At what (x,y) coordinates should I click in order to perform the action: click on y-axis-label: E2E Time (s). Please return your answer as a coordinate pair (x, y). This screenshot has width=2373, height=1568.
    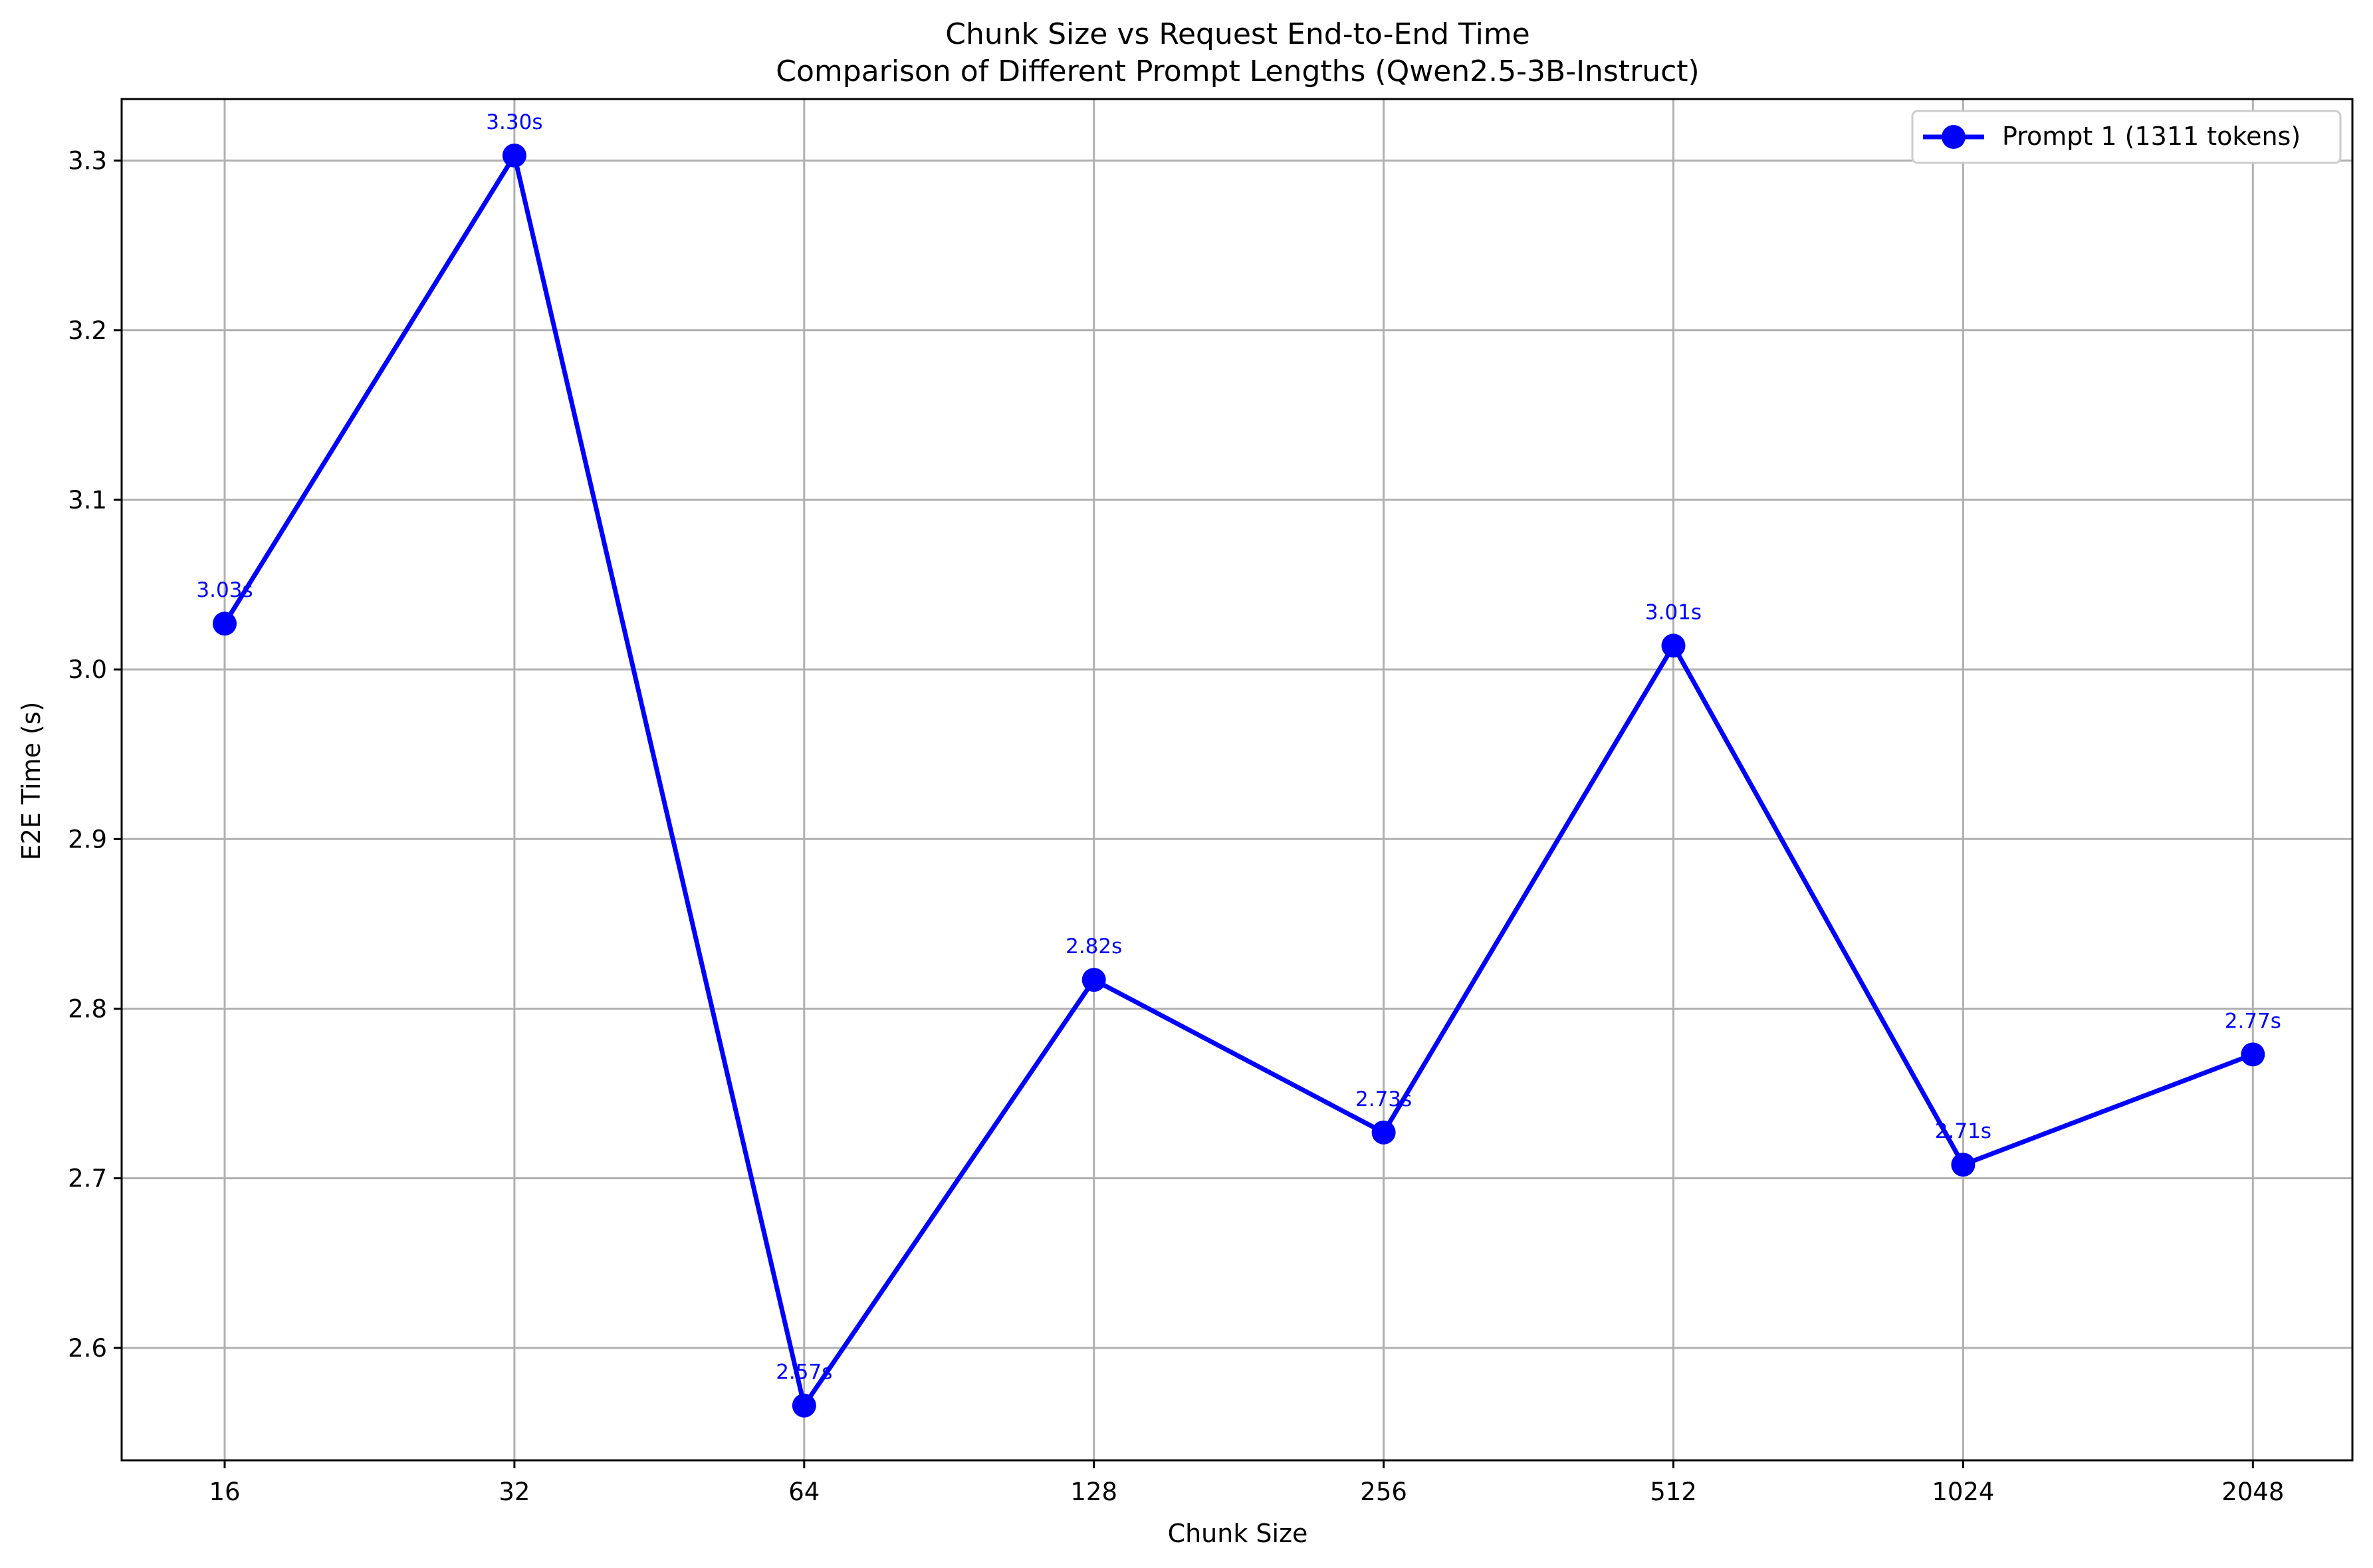
    Looking at the image, I should click on (31, 782).